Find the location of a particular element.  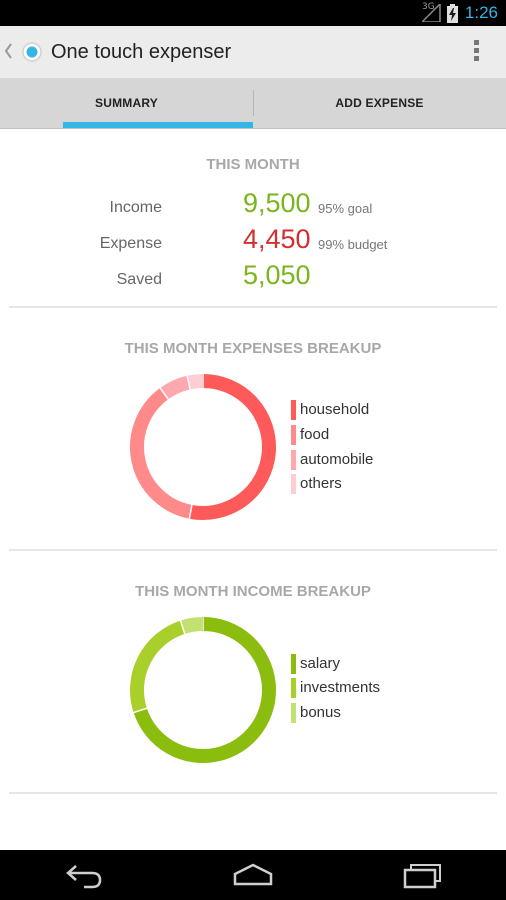

donut-slice-bonus is located at coordinates (192, 625).